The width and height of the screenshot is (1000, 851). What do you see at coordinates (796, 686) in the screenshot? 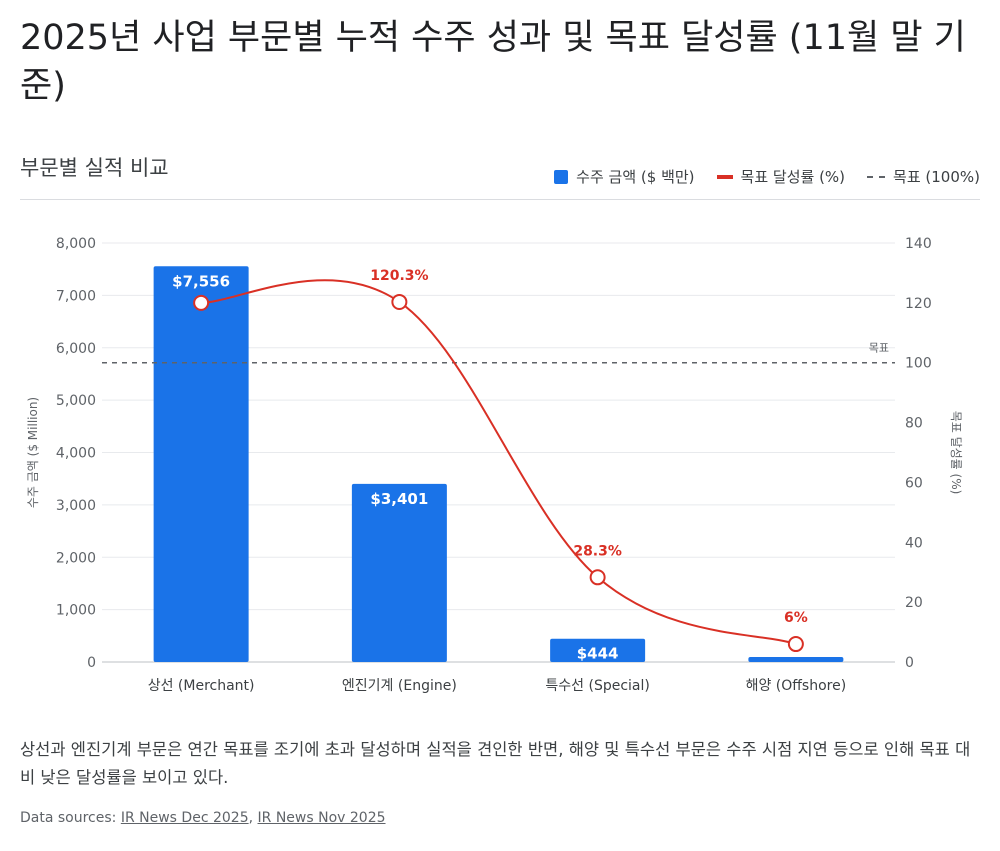
I see `x-tick-label: 해양 (Offshore)` at bounding box center [796, 686].